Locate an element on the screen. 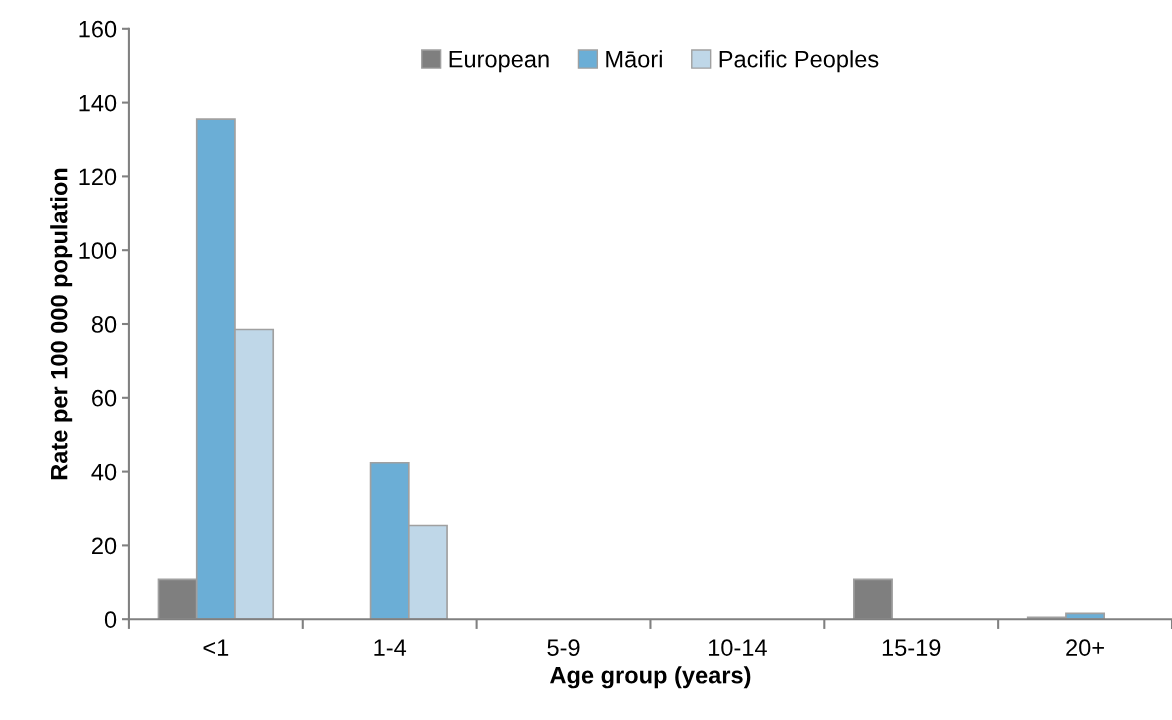 This screenshot has width=1172, height=720. y-tick-label: 80 is located at coordinates (104, 324).